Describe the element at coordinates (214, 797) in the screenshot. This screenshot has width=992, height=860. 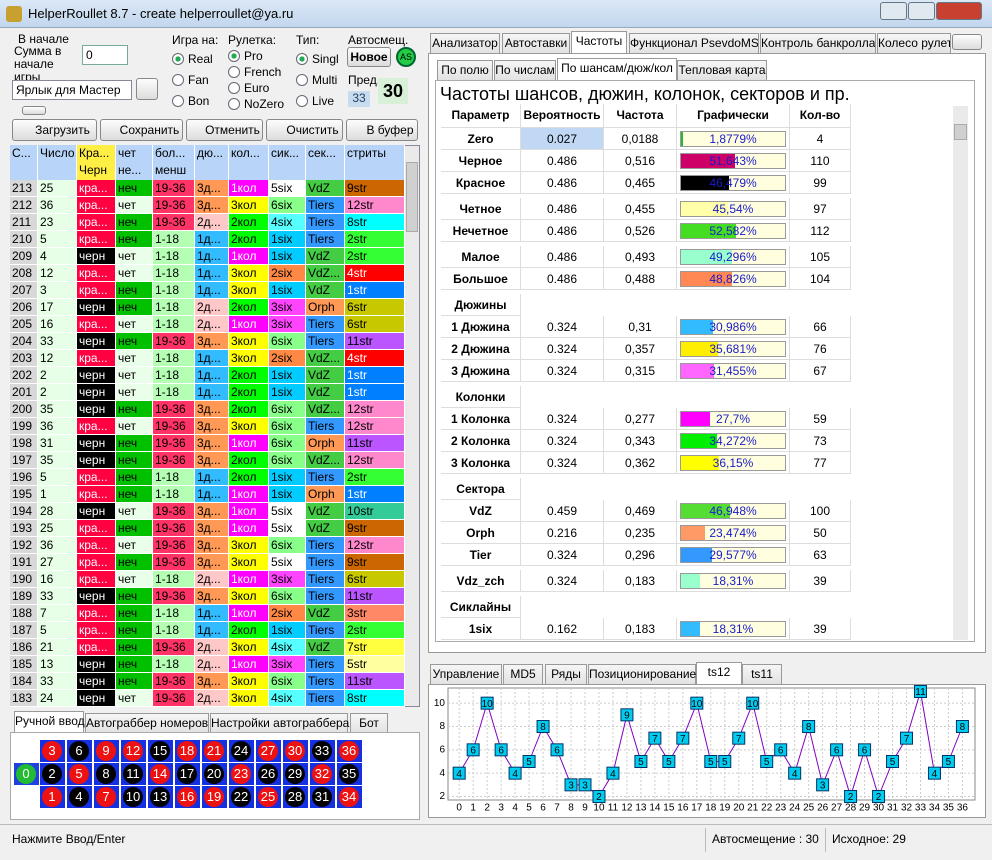
I see `number-cell: 19` at that location.